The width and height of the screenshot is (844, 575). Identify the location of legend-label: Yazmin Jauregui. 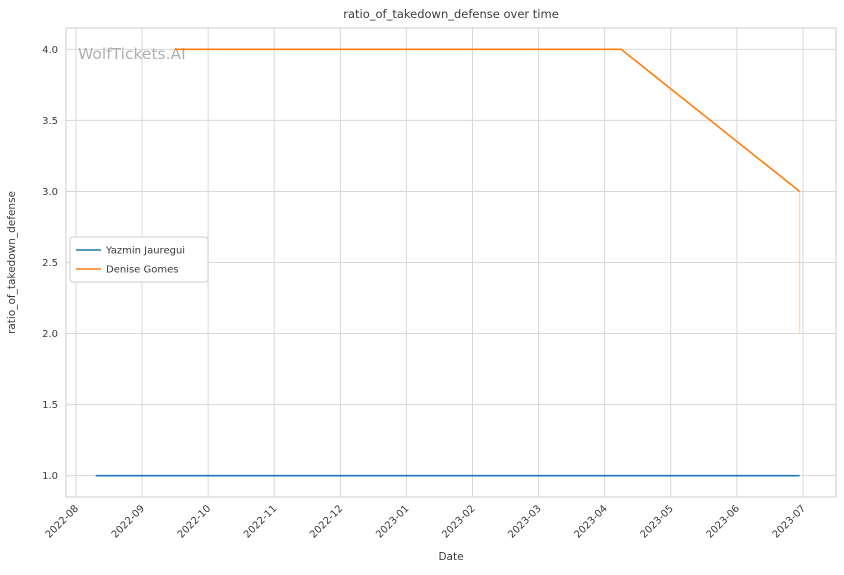
(145, 251).